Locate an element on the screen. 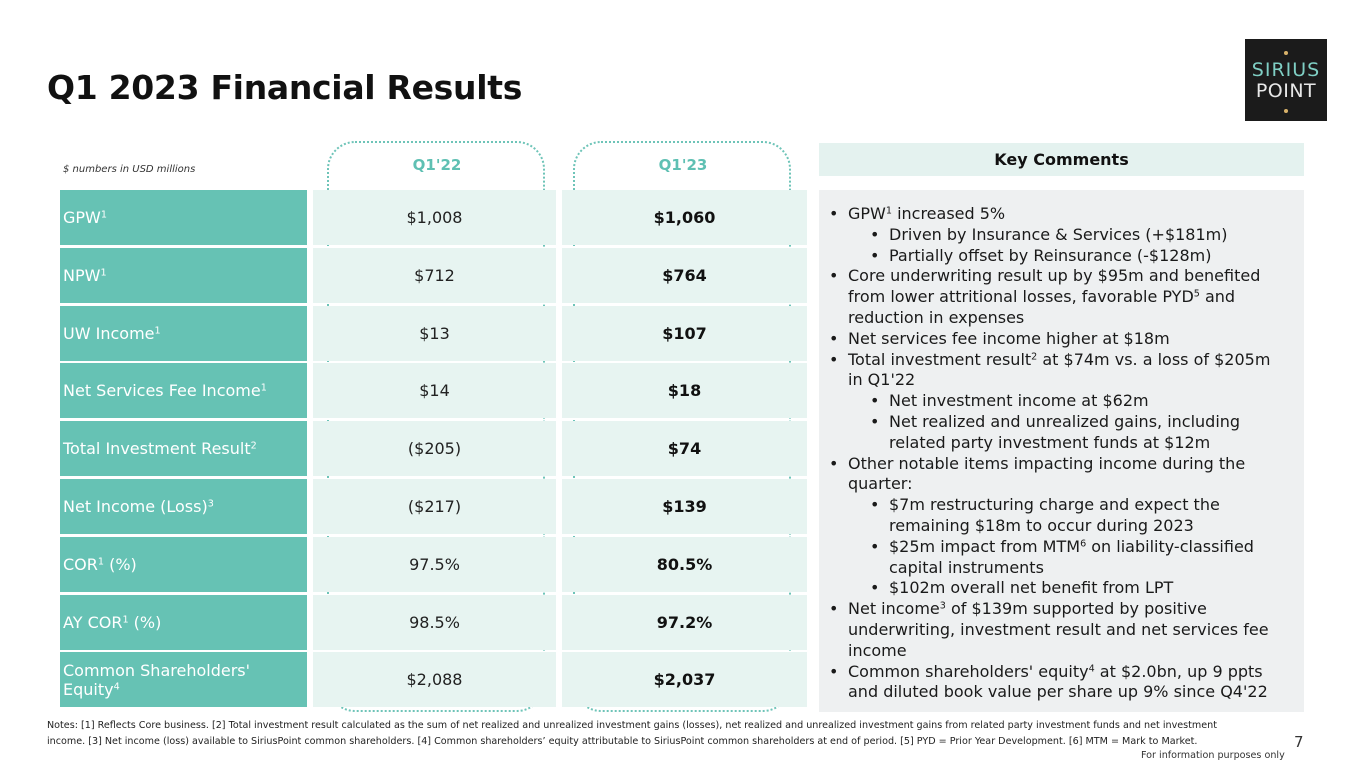 The image size is (1365, 767). comment-text: Total investment result is located at coordinates (940, 359).